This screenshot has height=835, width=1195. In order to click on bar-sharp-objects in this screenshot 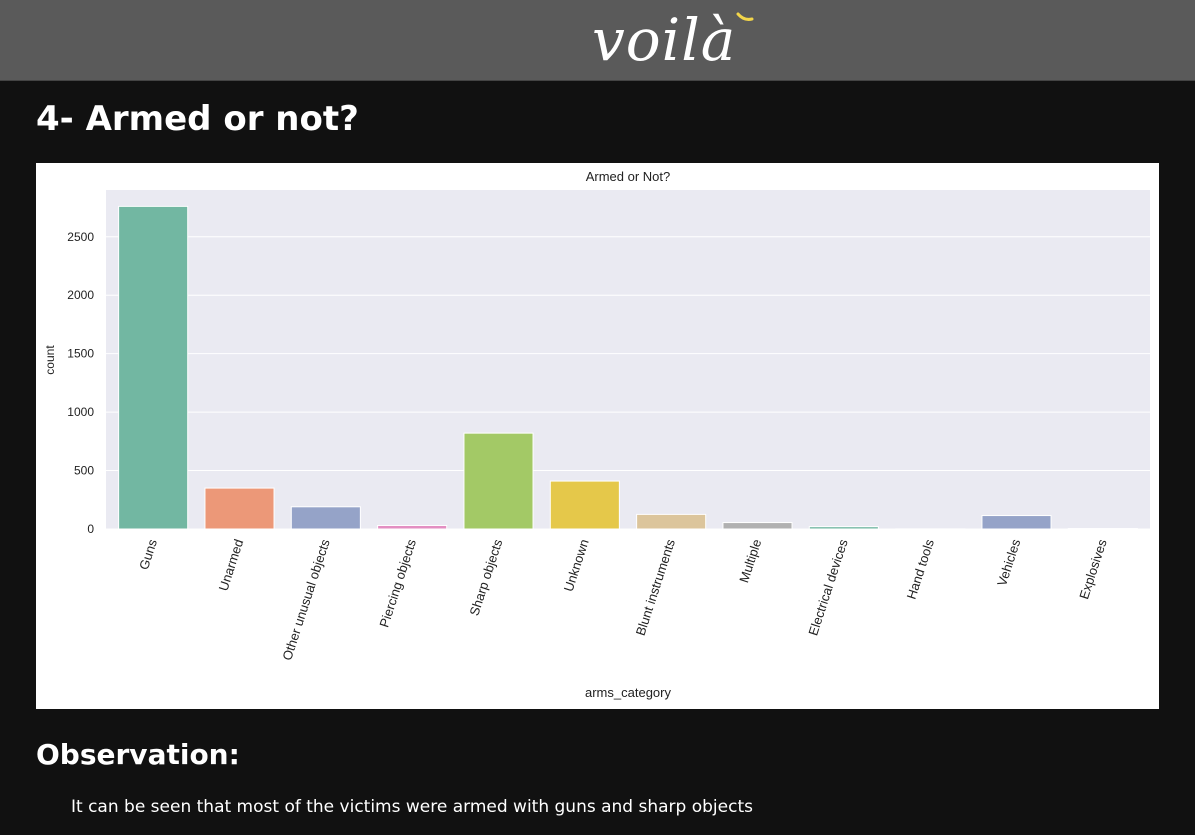, I will do `click(498, 481)`.